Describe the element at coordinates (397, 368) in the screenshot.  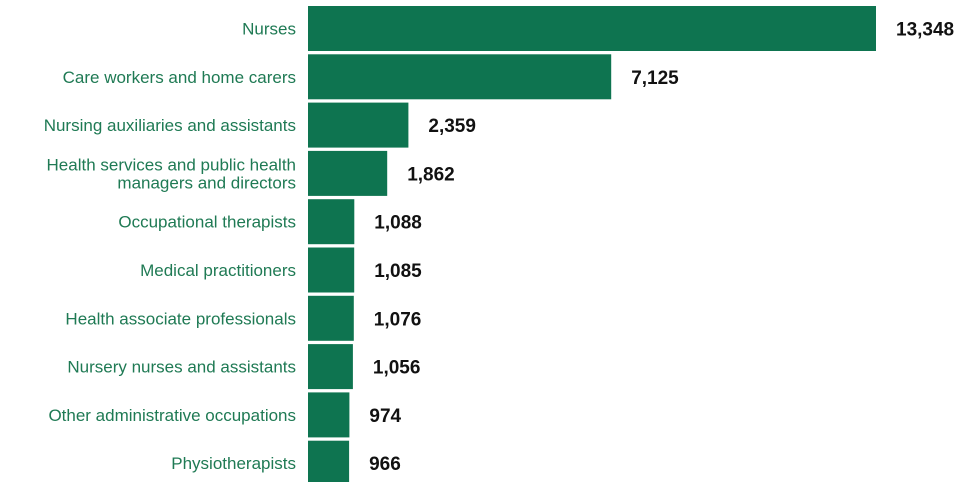
I see `value-label: 1,056` at that location.